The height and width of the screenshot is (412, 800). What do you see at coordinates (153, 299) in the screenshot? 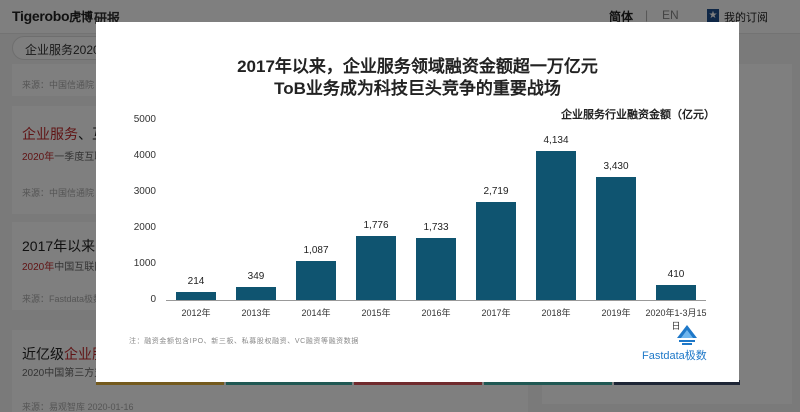
I see `y-tick-label: 0` at bounding box center [153, 299].